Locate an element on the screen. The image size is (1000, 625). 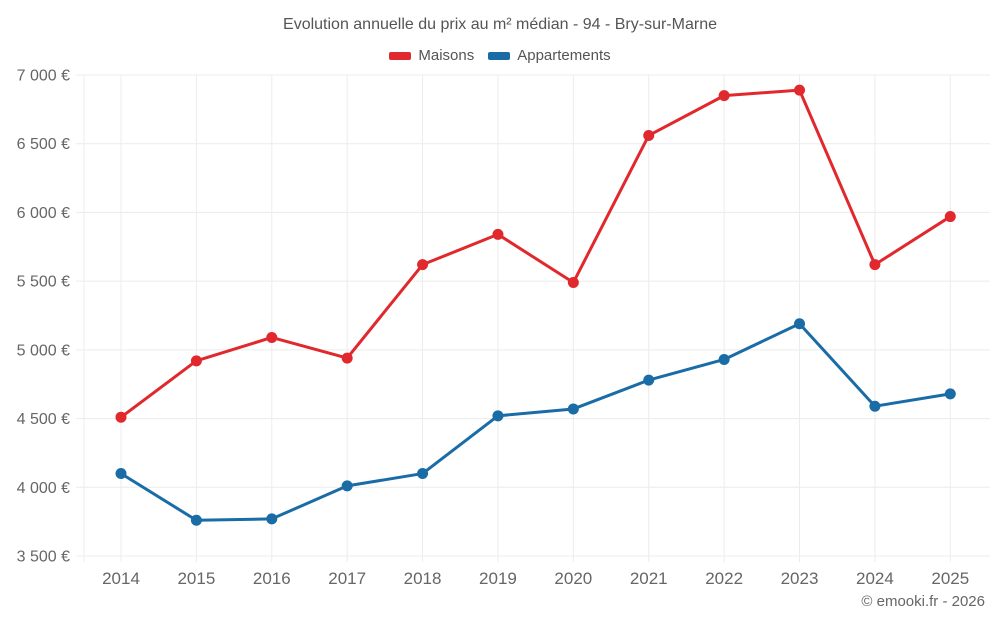
data-point-appartements-2021 is located at coordinates (649, 380).